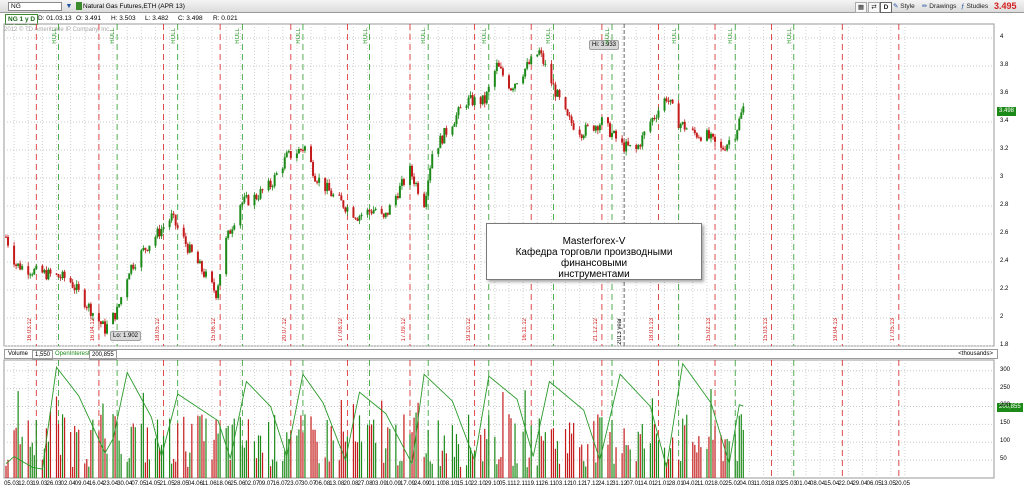 This screenshot has height=494, width=1024. What do you see at coordinates (72, 354) in the screenshot?
I see `oi-label: OpenInterest` at bounding box center [72, 354].